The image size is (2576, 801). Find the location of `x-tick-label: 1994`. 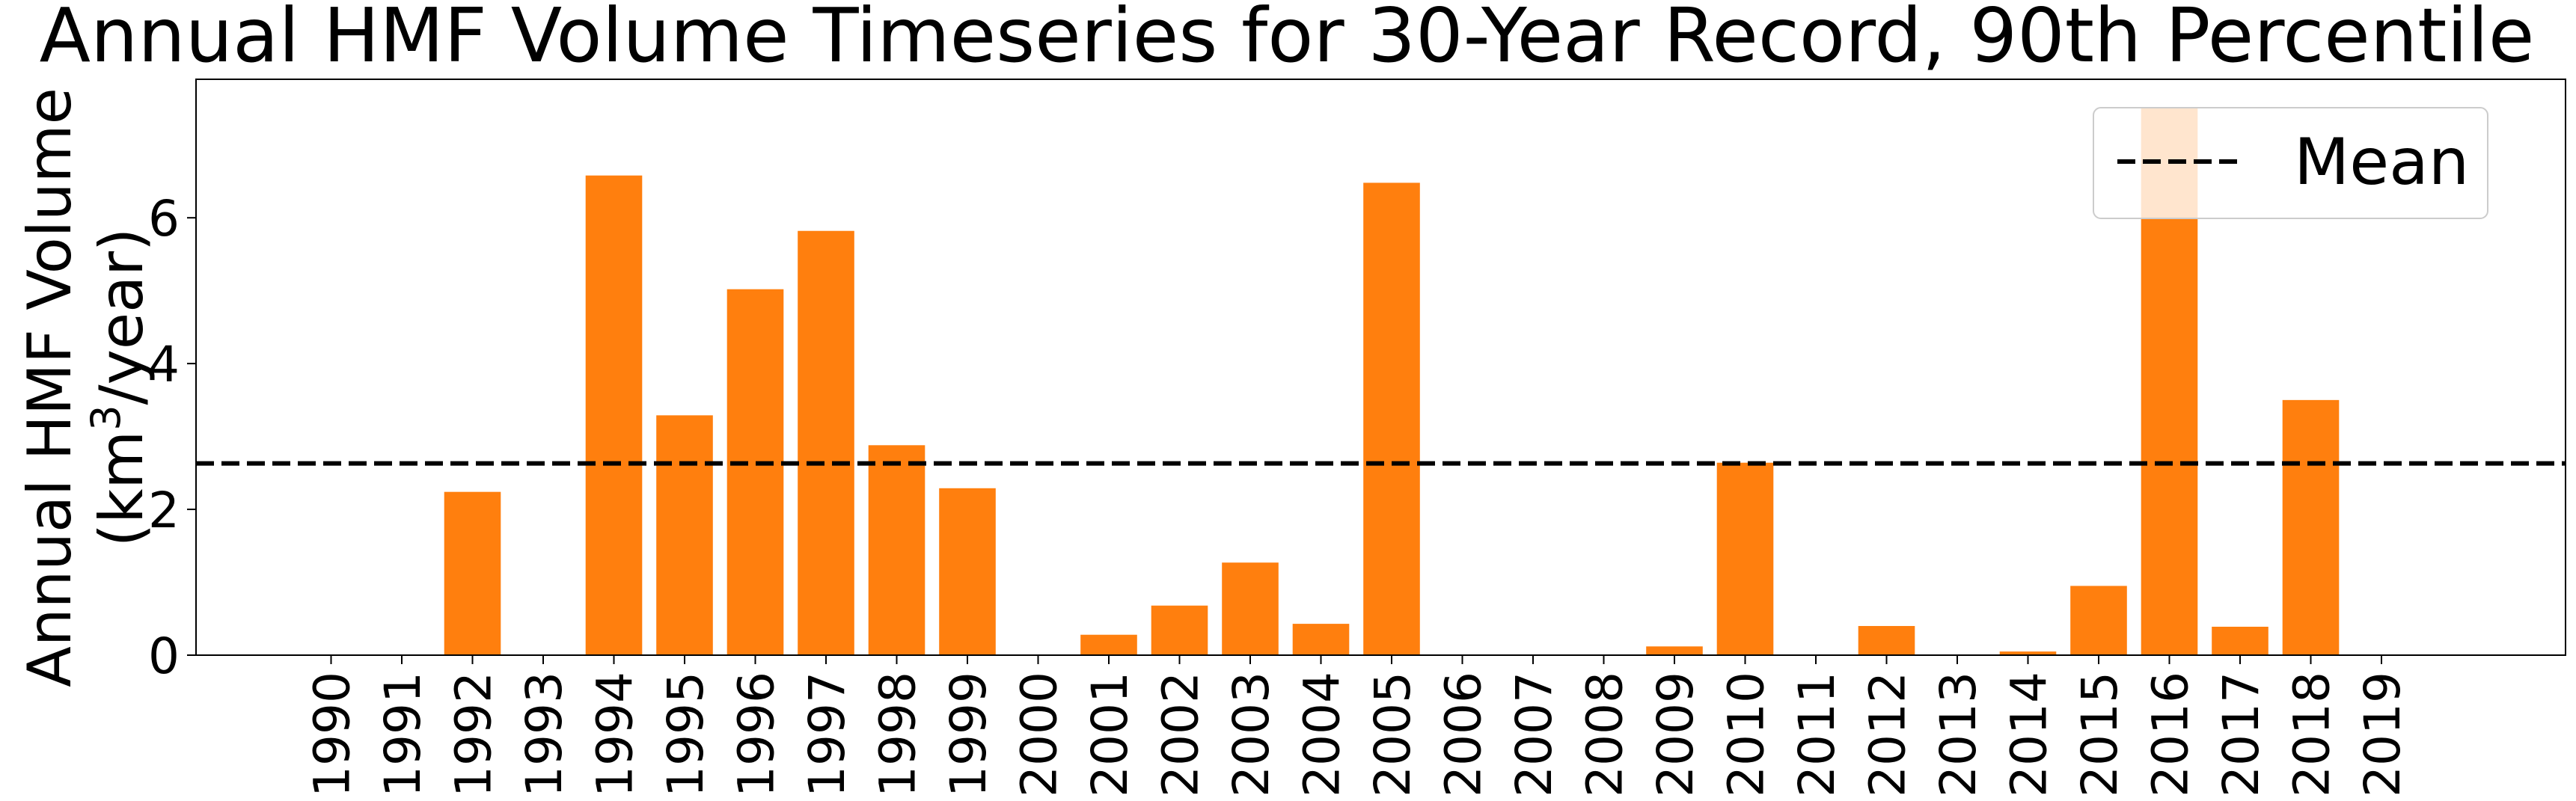

x-tick-label: 1994 is located at coordinates (615, 734).